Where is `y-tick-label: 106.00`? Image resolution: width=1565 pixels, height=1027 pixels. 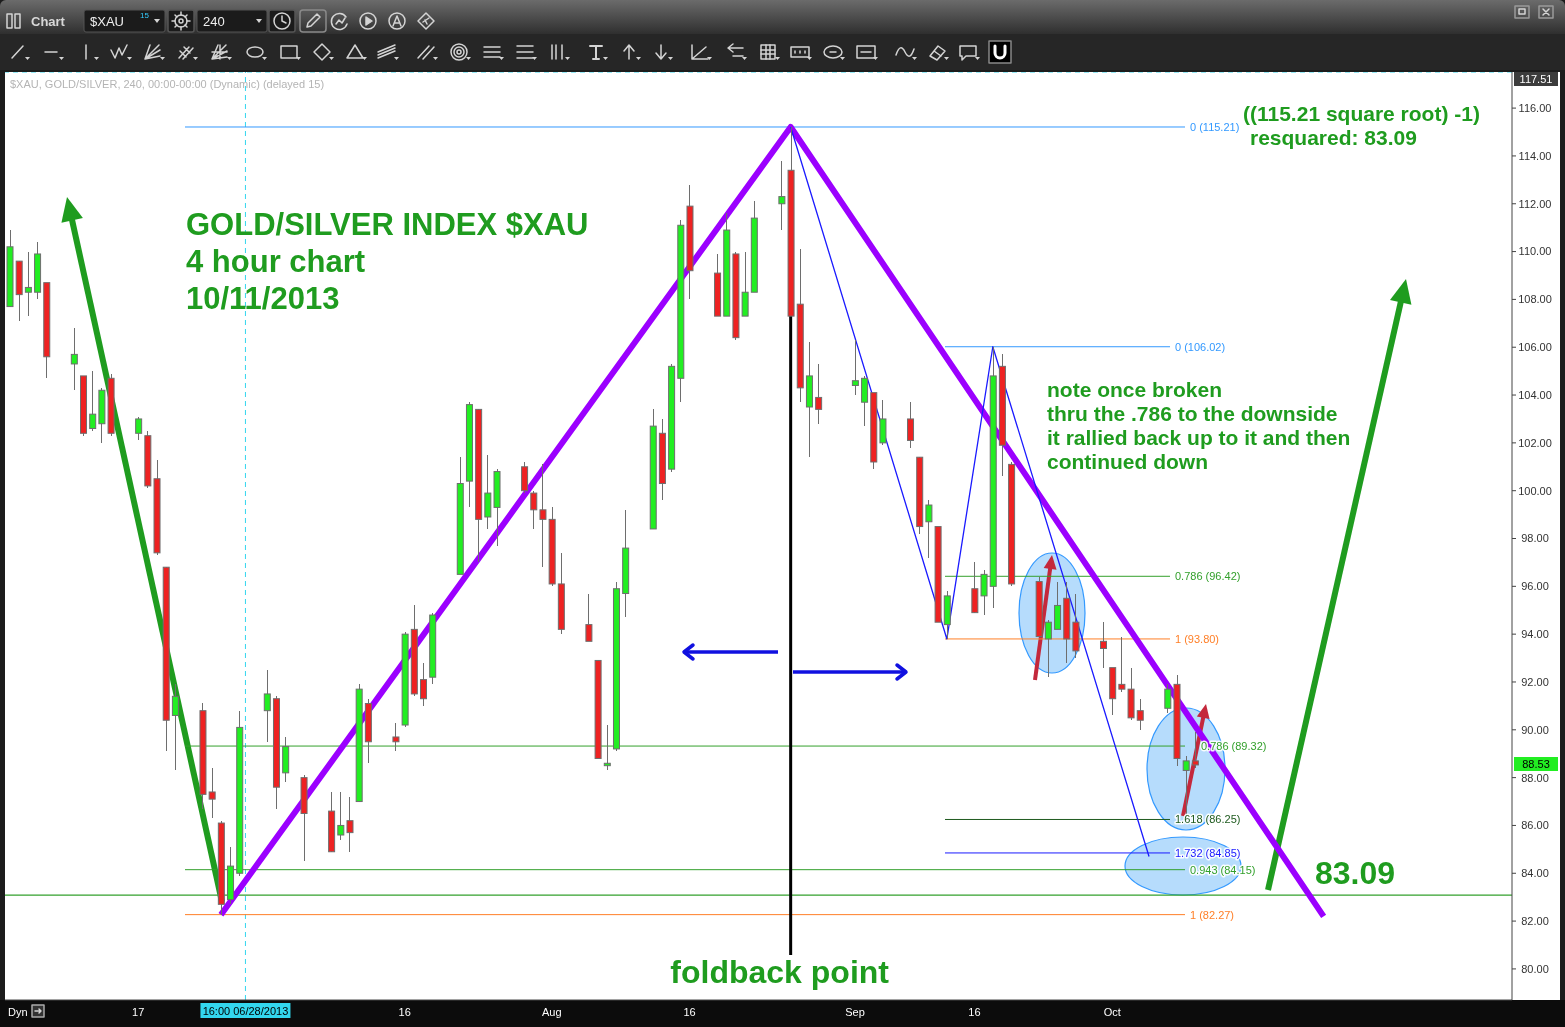
y-tick-label: 106.00 is located at coordinates (1535, 347).